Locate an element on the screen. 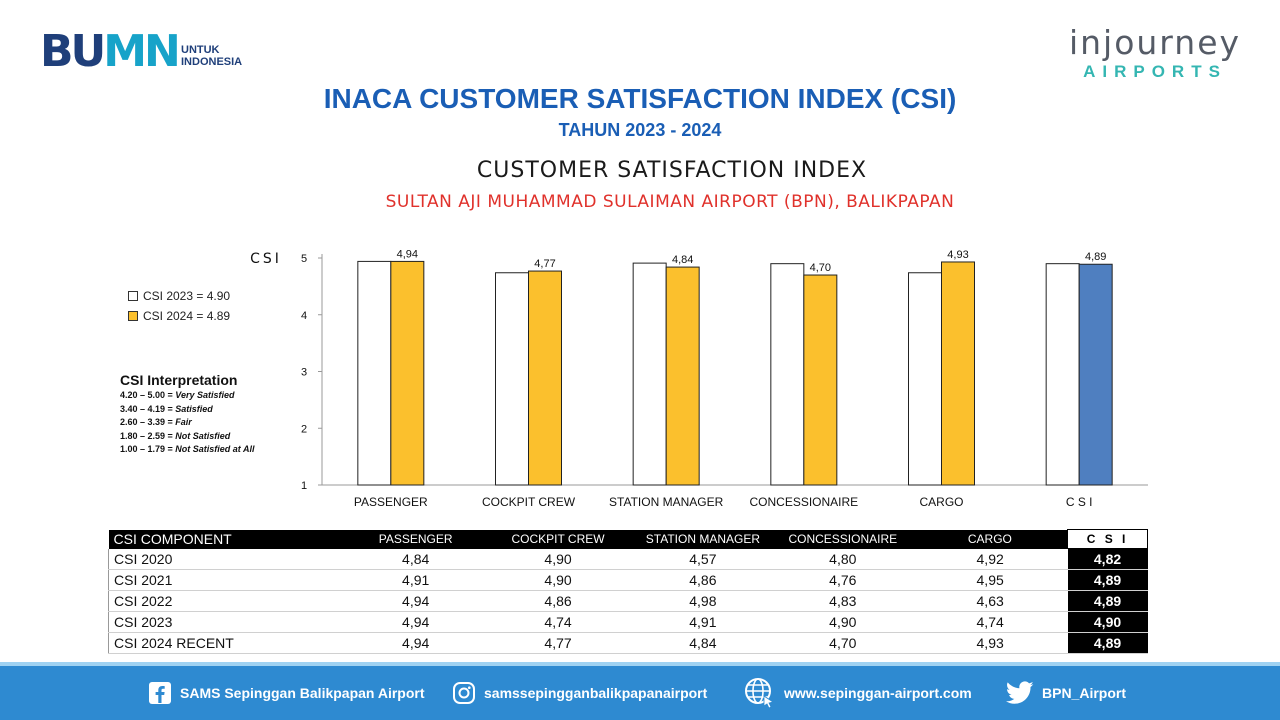 The image size is (1280, 720). table-cell-csi: 4,90 is located at coordinates (1107, 622).